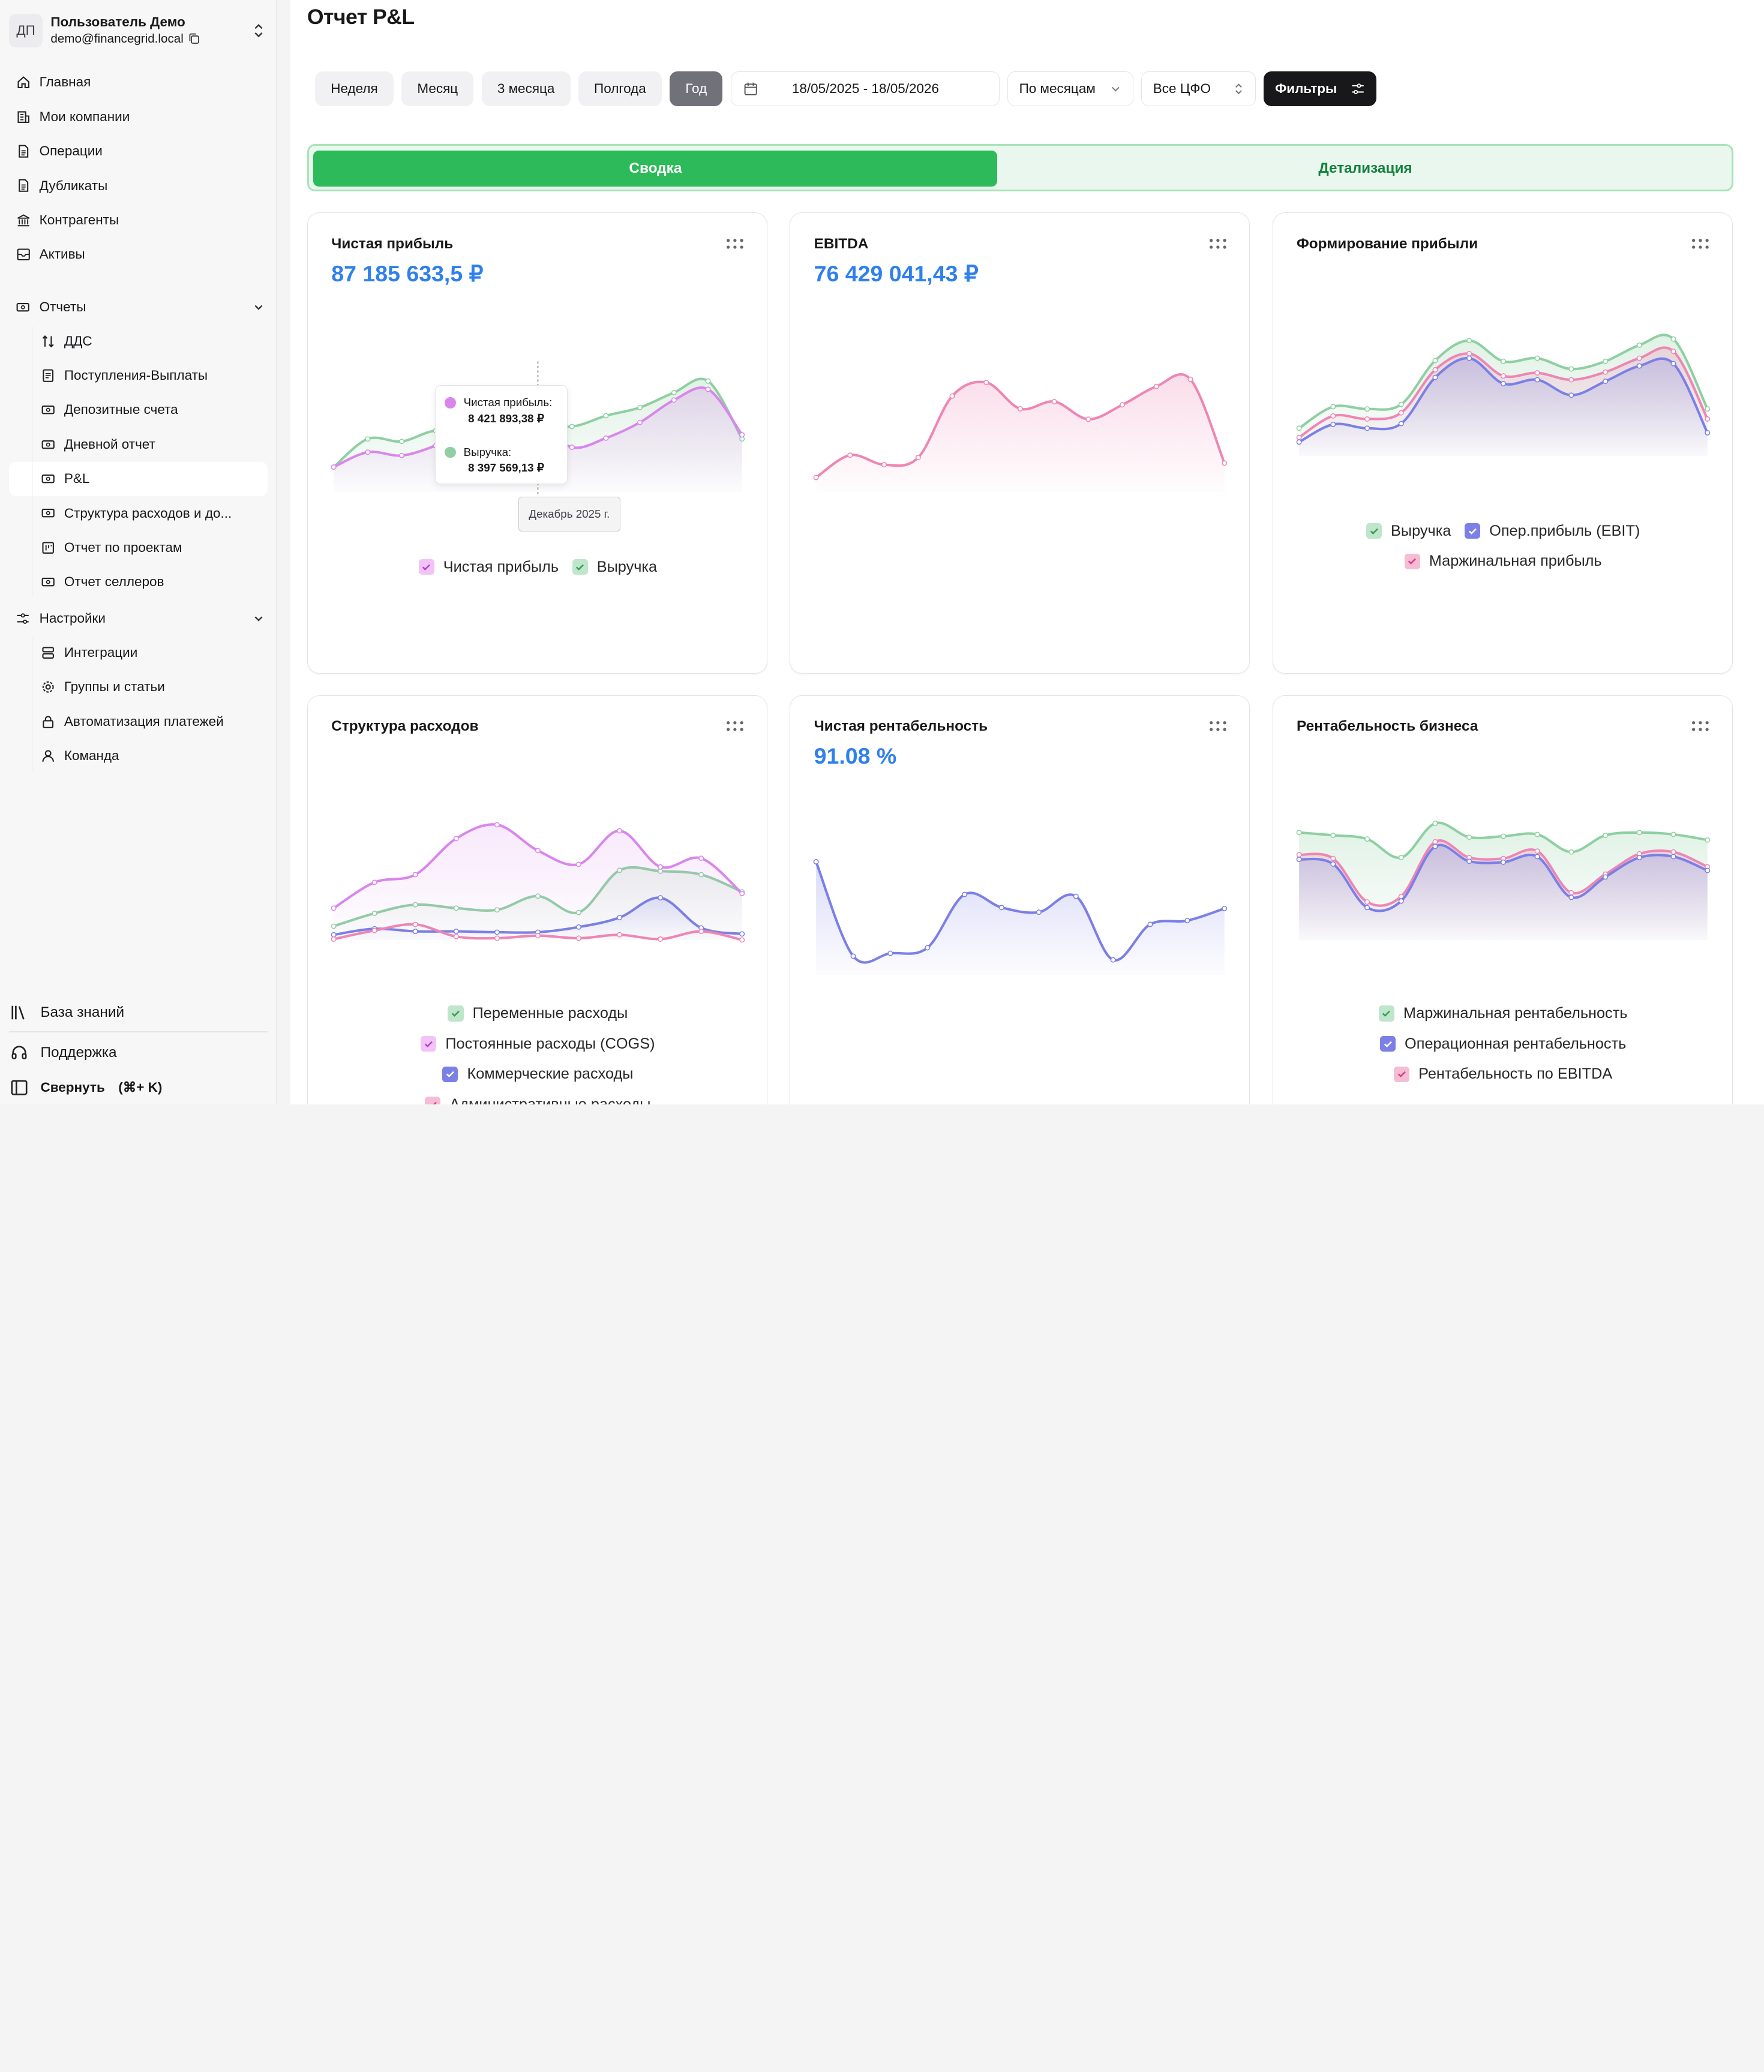 The width and height of the screenshot is (1764, 2072). I want to click on legend-item-revenue: Выручка, so click(1408, 531).